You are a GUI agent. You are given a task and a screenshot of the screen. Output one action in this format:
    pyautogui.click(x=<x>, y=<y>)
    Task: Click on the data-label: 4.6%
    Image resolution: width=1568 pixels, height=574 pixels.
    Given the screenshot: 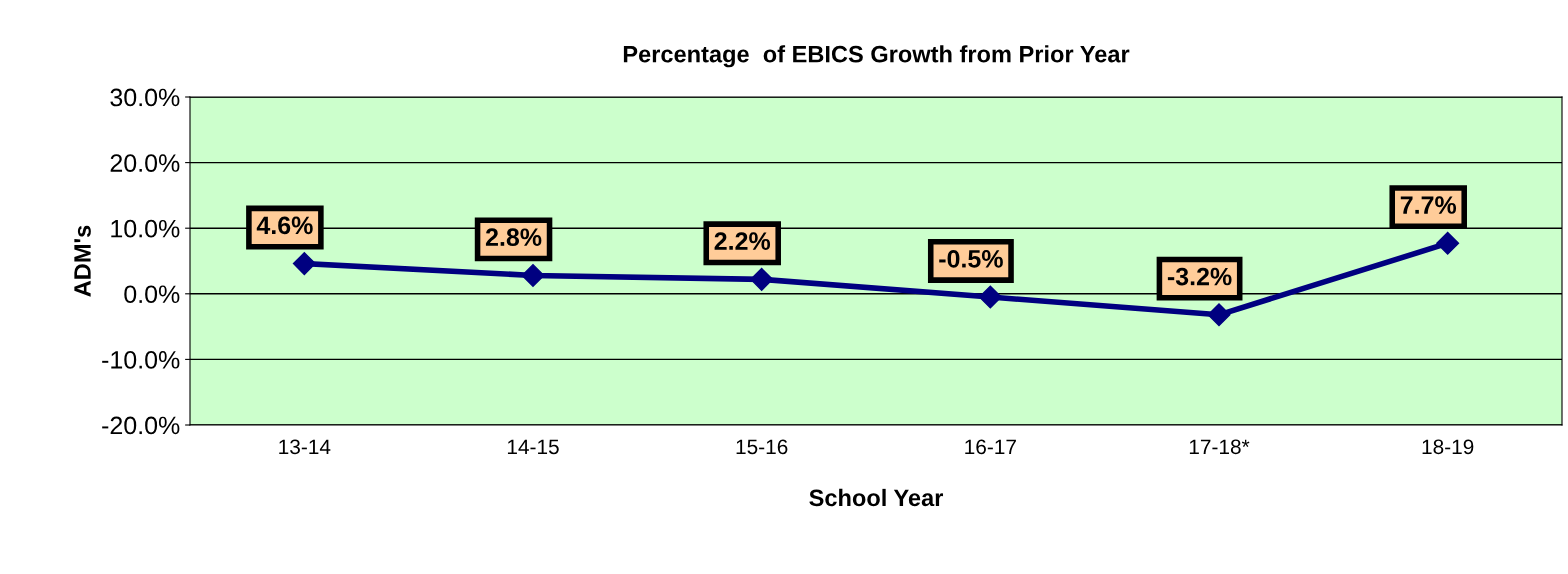 What is the action you would take?
    pyautogui.click(x=284, y=225)
    